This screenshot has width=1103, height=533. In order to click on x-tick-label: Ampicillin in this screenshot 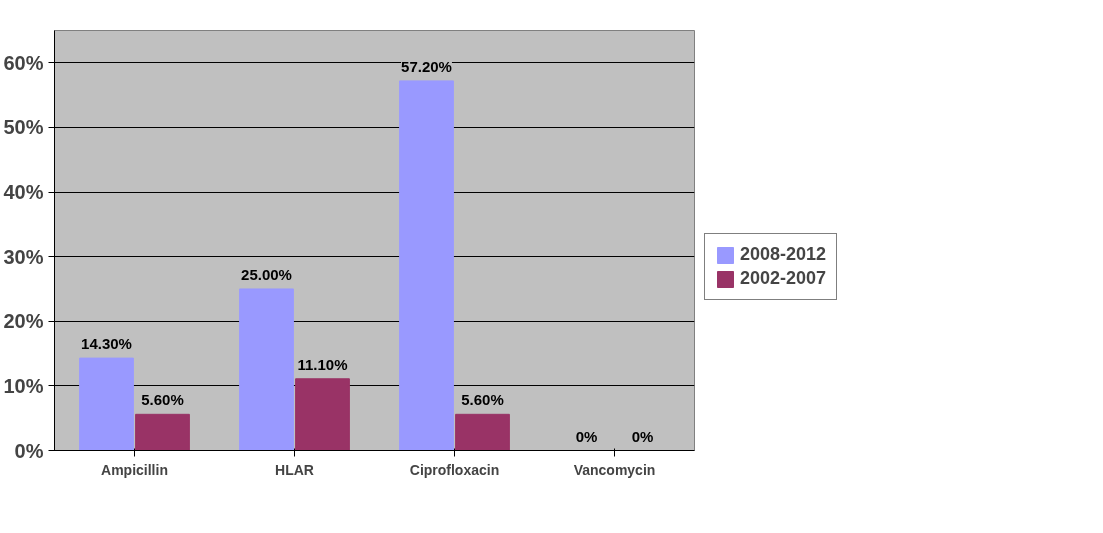, I will do `click(134, 469)`.